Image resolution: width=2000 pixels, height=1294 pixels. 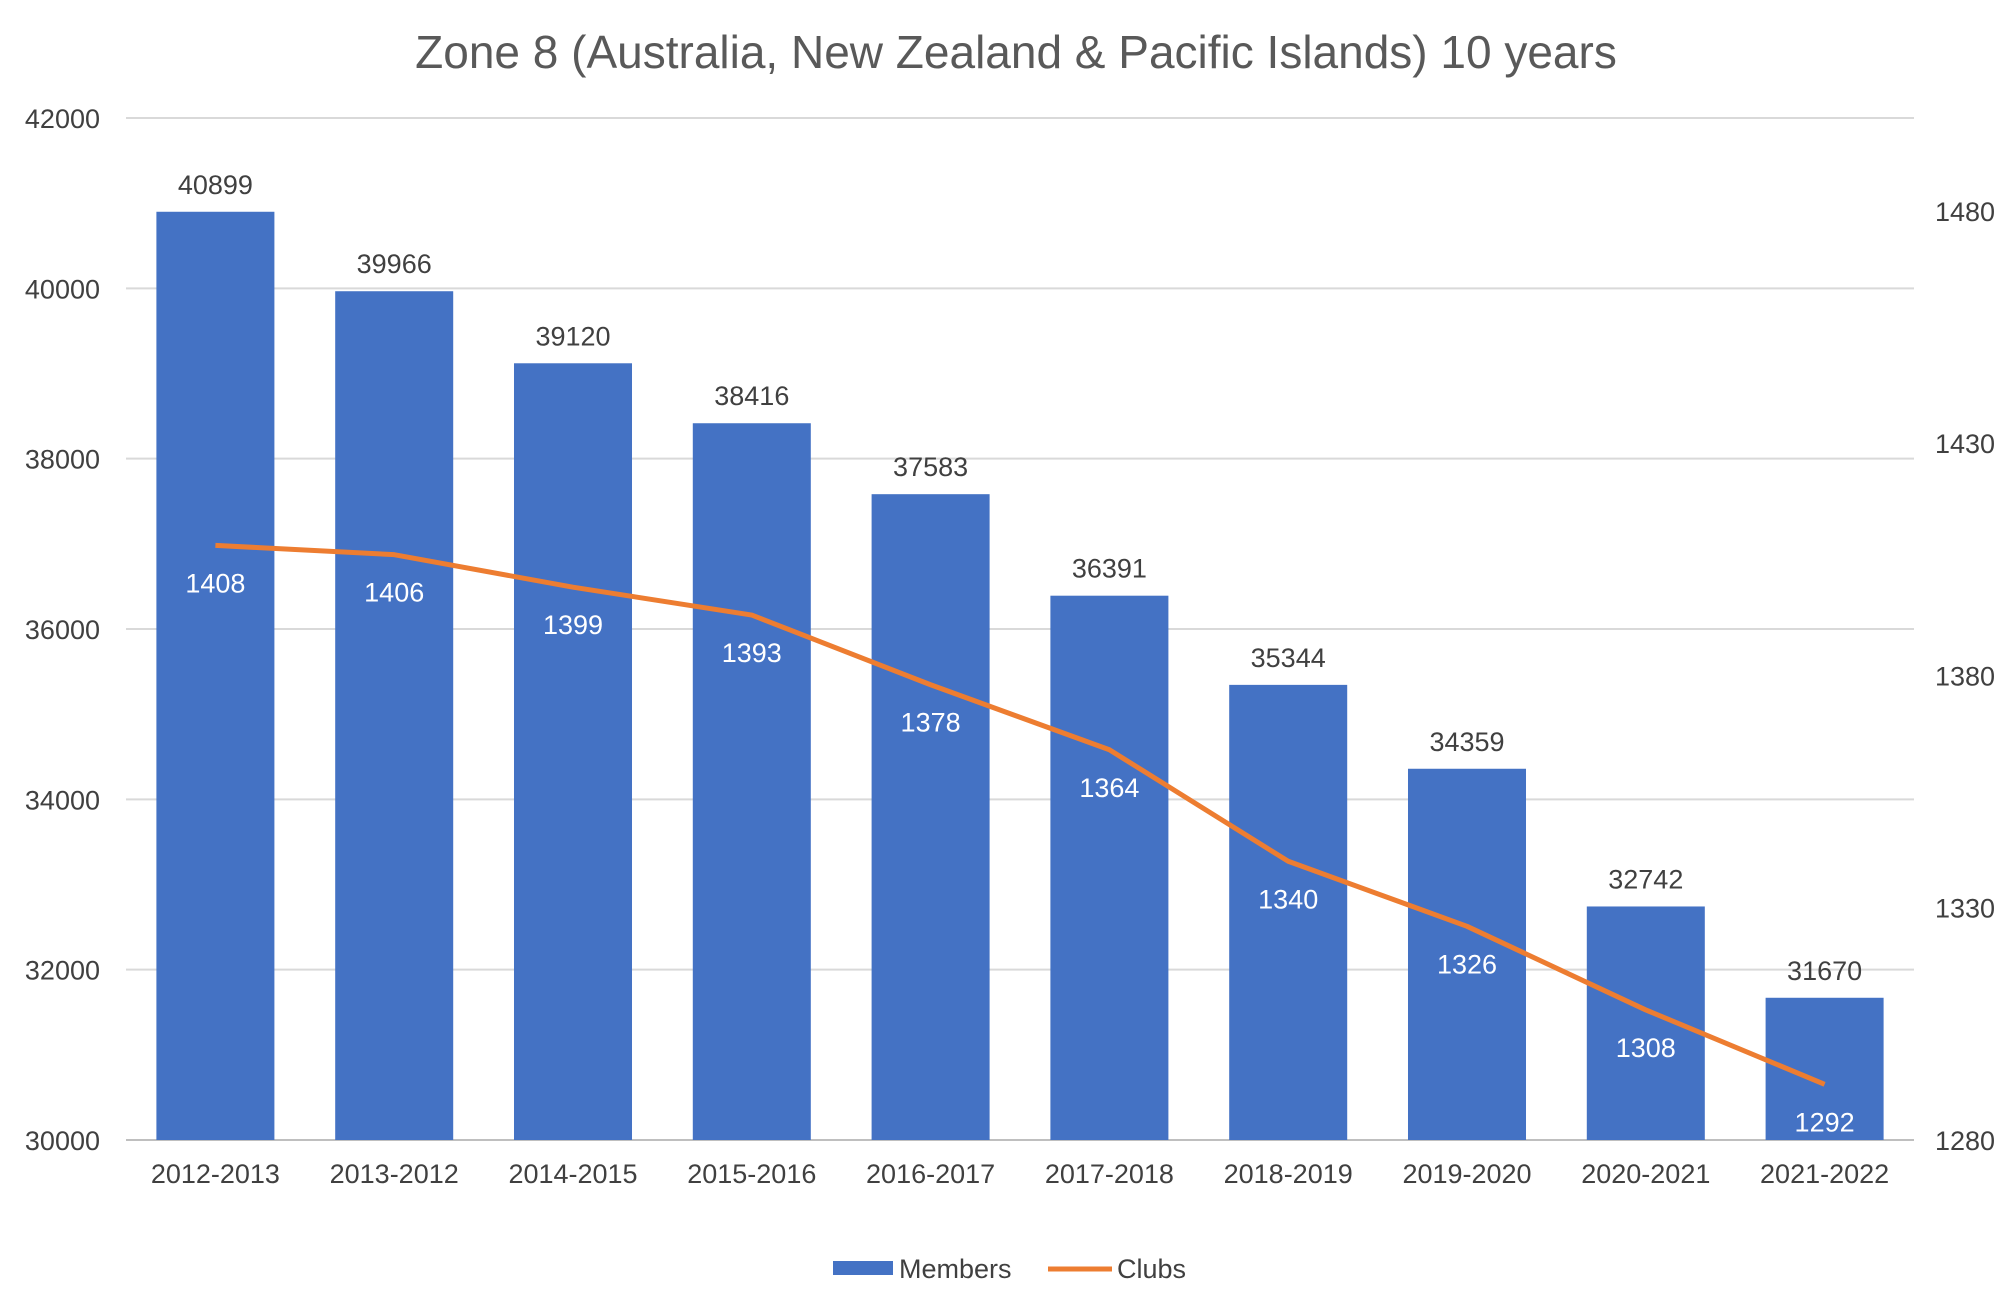 I want to click on y-left-tick-label: 36000, so click(x=62, y=630).